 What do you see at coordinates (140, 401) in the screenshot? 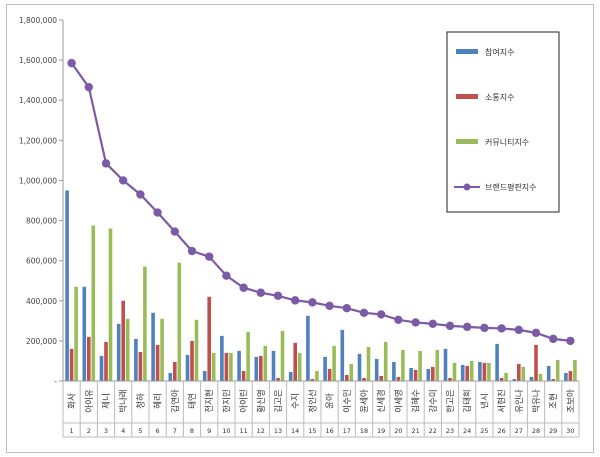
I see `x-category-label: 청하` at bounding box center [140, 401].